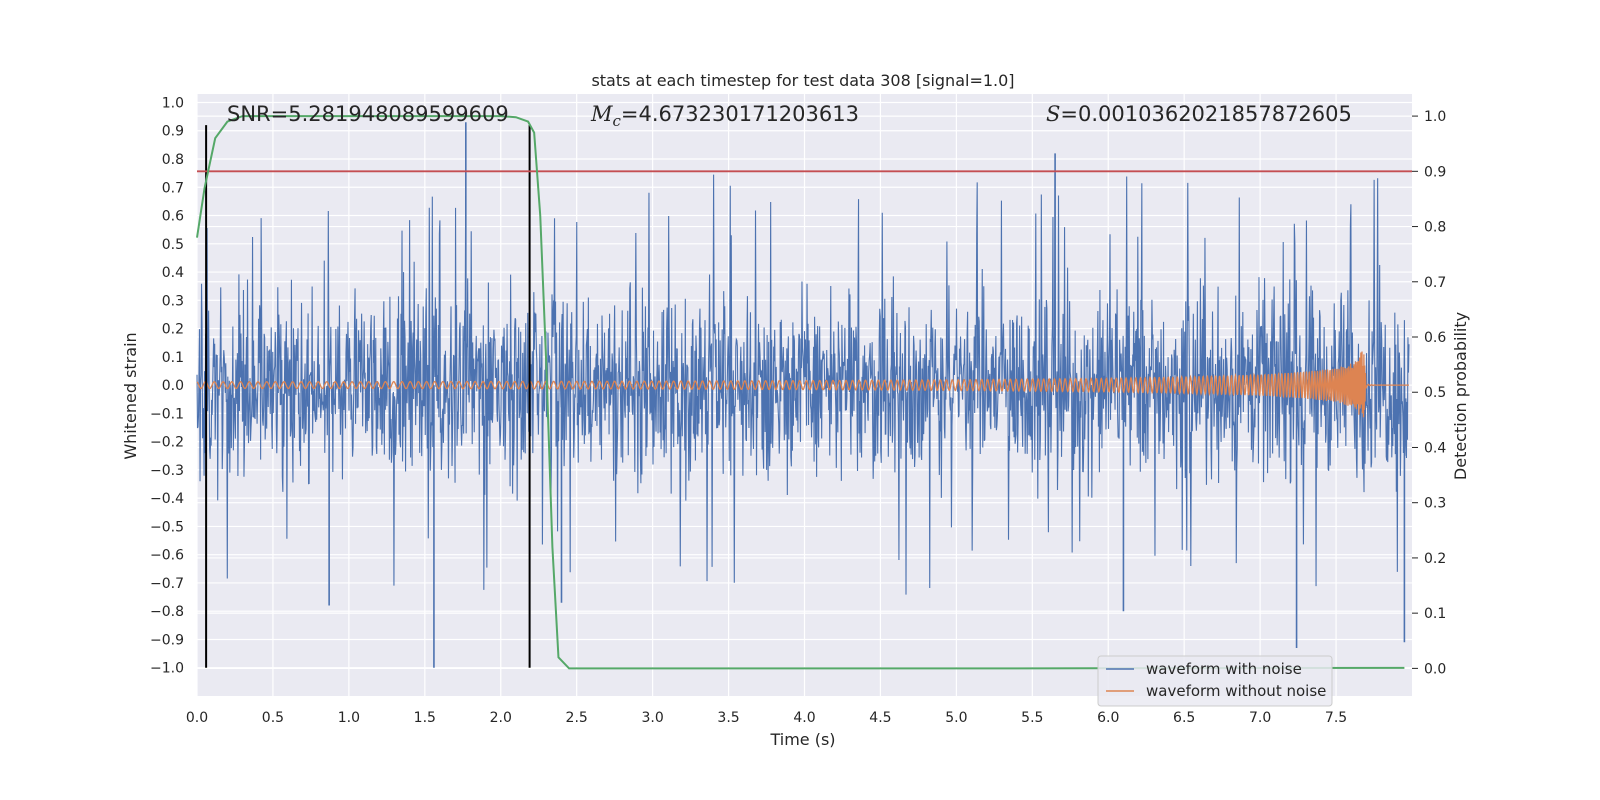  I want to click on x-tick-label: 2.5, so click(577, 718).